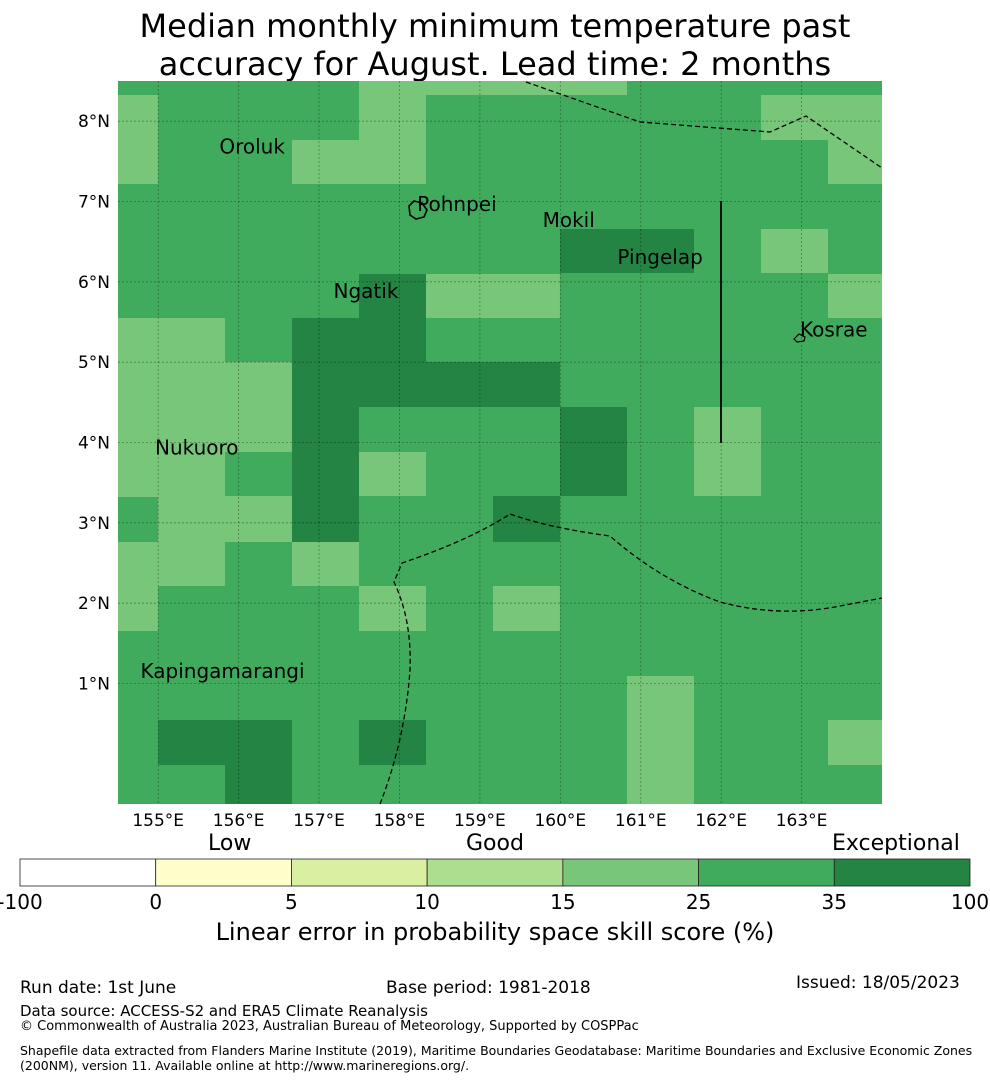  What do you see at coordinates (970, 902) in the screenshot?
I see `colorbar-tick-label: 100` at bounding box center [970, 902].